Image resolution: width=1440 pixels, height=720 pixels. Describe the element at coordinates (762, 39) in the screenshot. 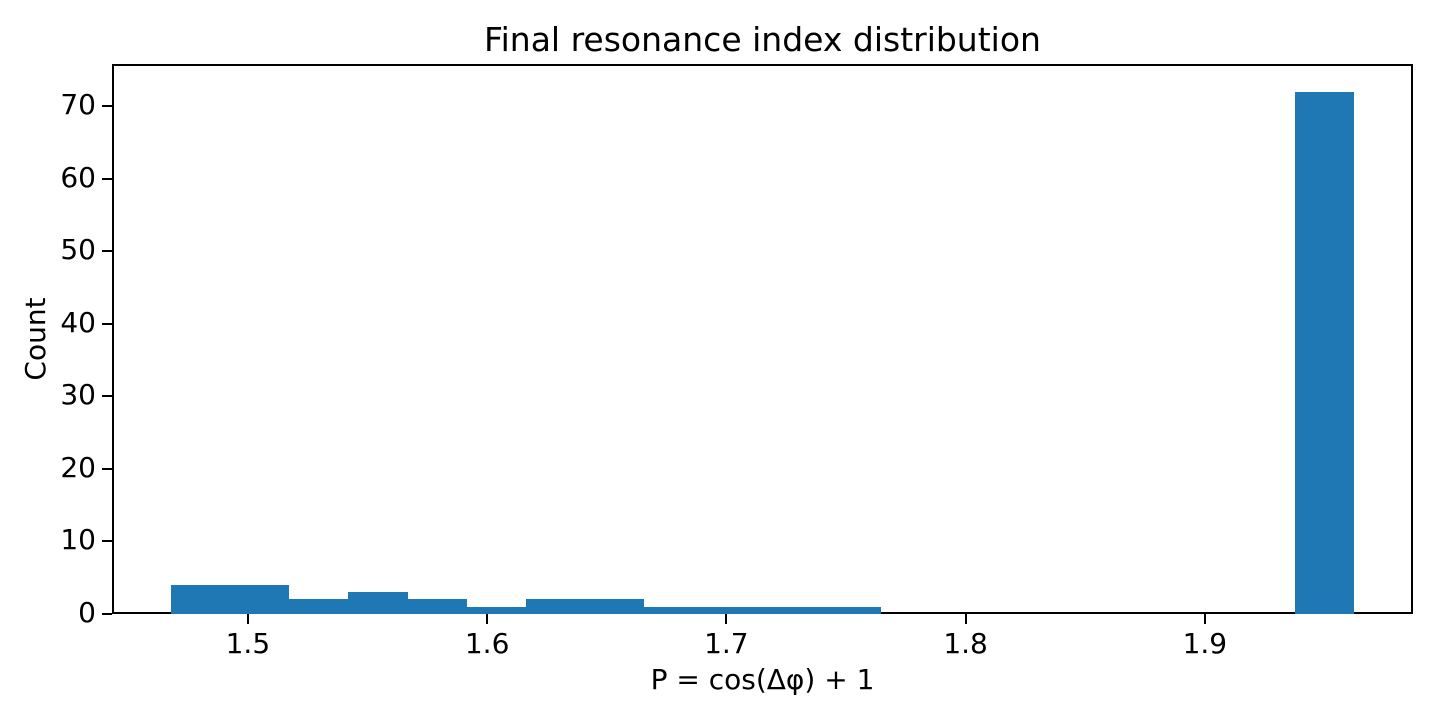

I see `chart-title: Final resonance index distribution` at that location.